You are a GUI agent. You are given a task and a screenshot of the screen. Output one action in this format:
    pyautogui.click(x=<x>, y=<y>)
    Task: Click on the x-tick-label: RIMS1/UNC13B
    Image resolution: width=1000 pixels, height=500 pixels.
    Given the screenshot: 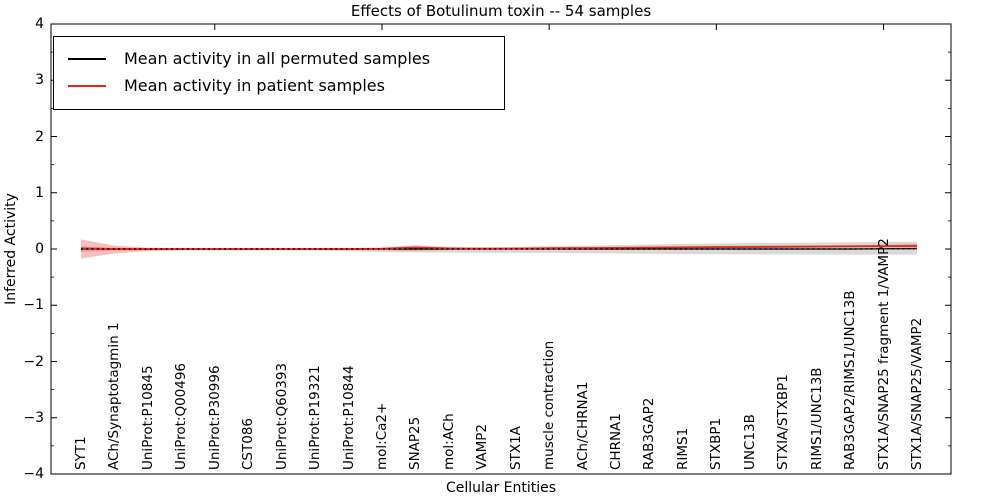 What is the action you would take?
    pyautogui.click(x=816, y=418)
    